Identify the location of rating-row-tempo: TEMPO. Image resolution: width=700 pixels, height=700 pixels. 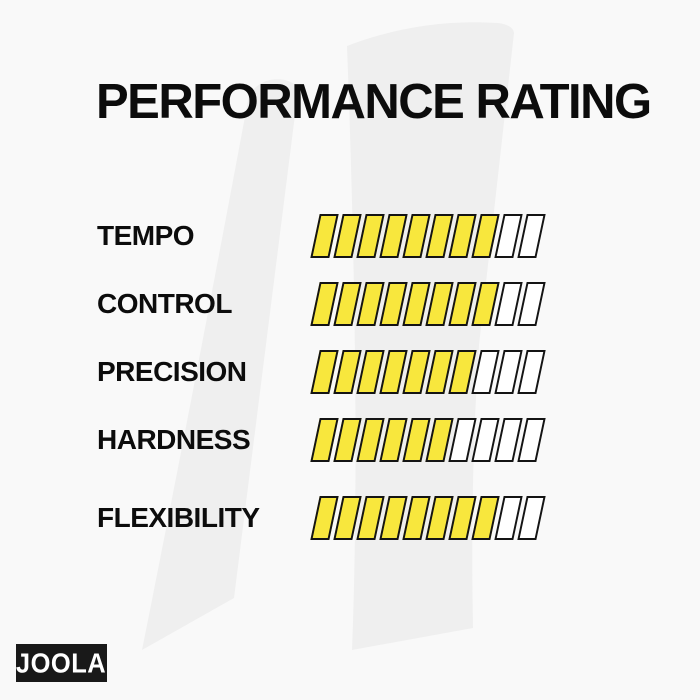
(350, 236).